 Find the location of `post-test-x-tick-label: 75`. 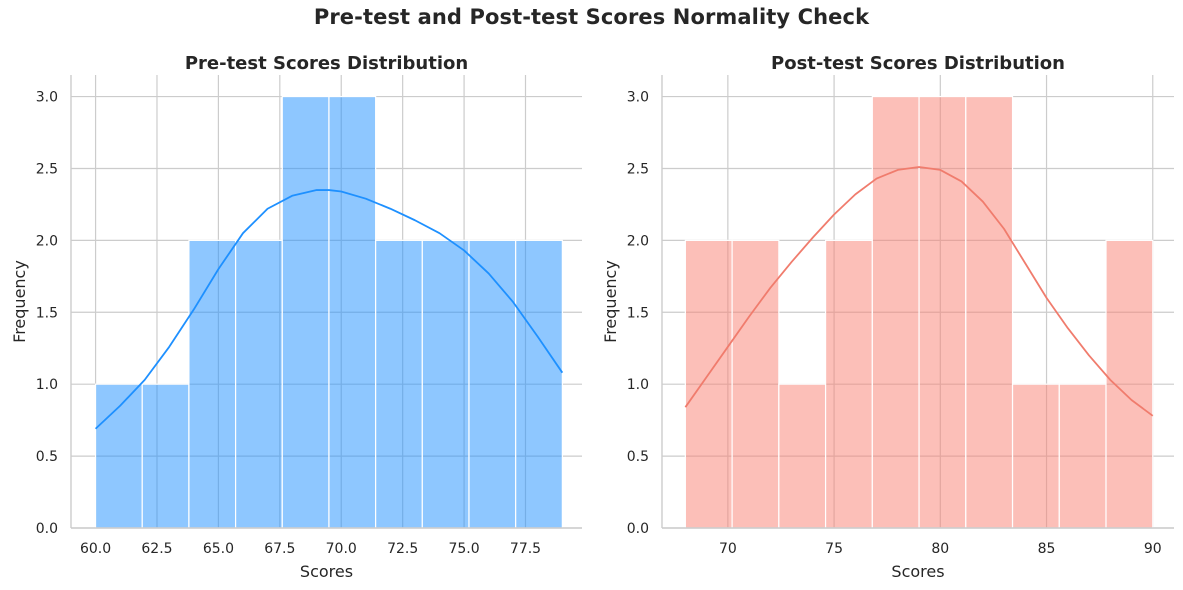

post-test-x-tick-label: 75 is located at coordinates (834, 549).